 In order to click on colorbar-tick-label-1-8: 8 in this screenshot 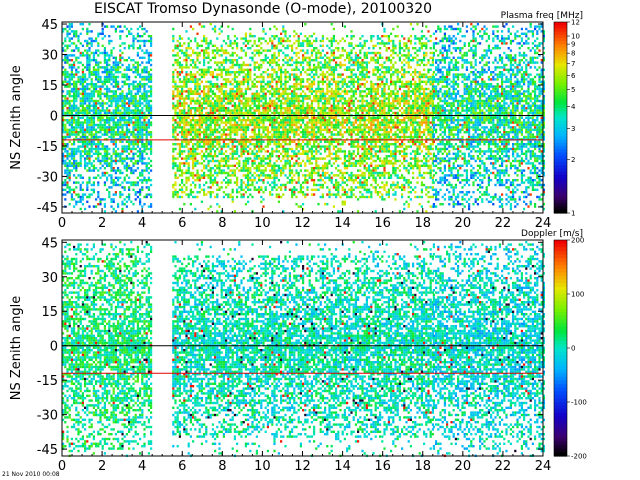, I will do `click(573, 54)`.